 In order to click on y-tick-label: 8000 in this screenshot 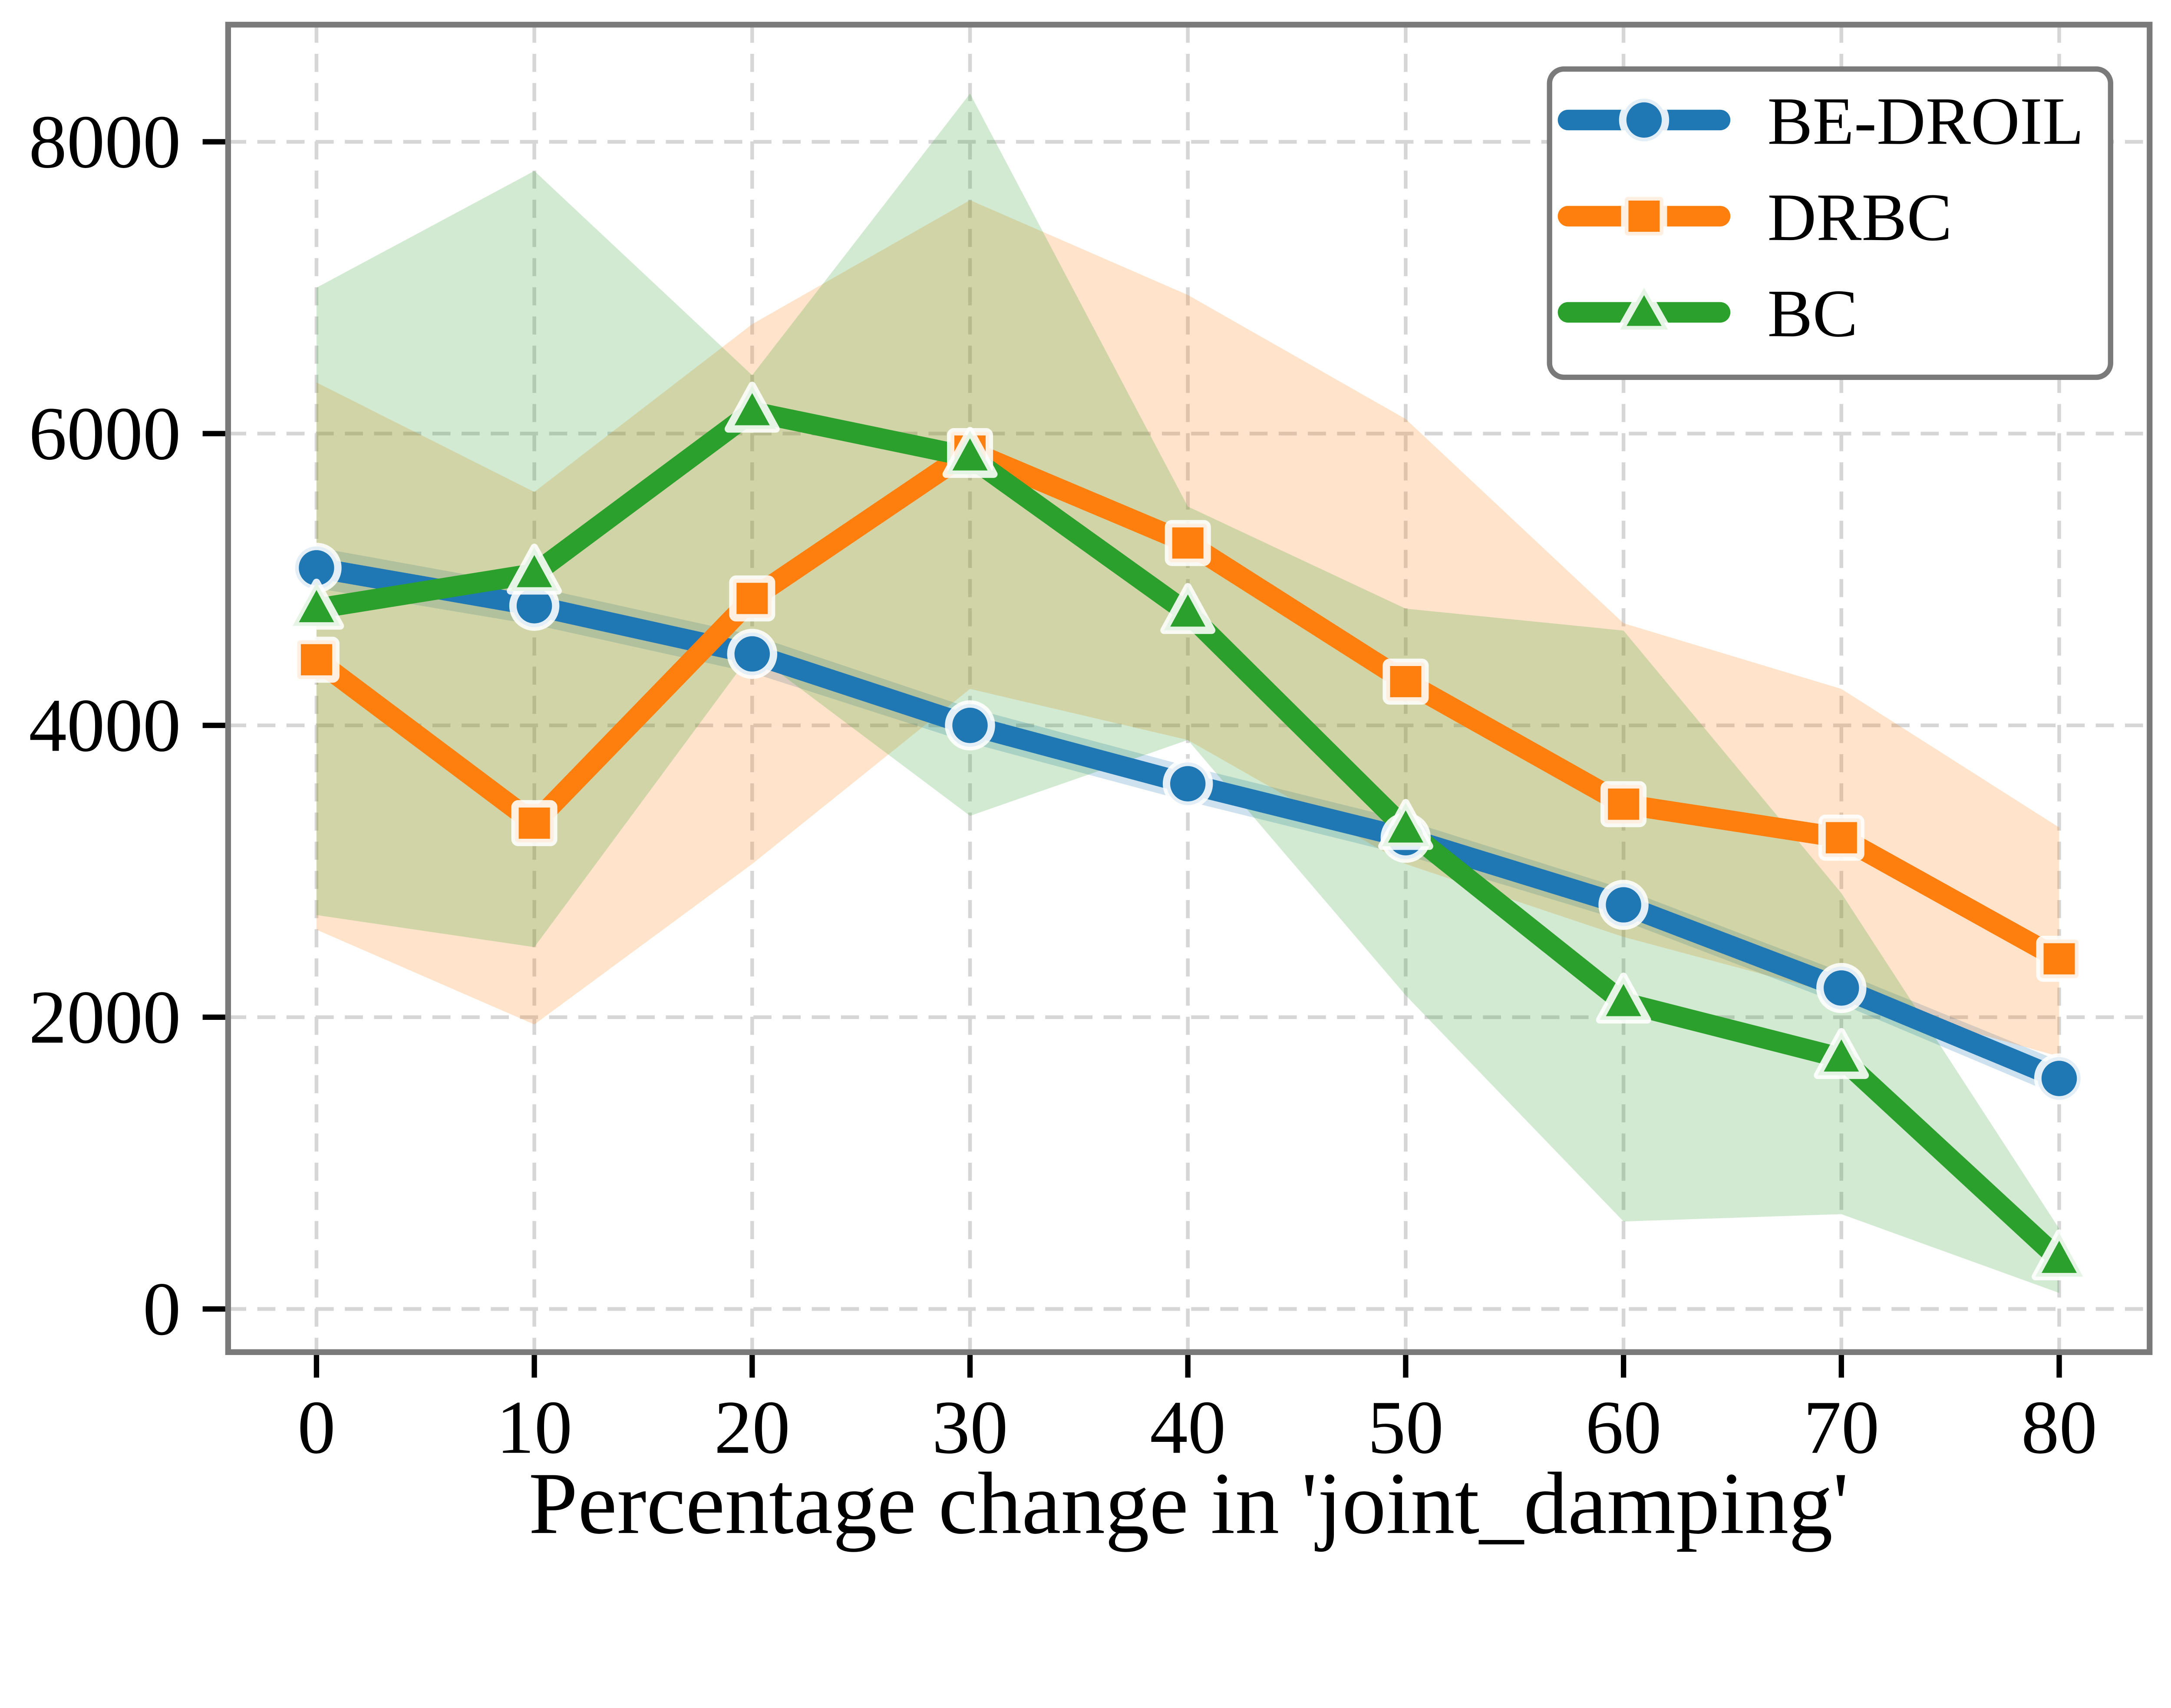, I will do `click(105, 141)`.